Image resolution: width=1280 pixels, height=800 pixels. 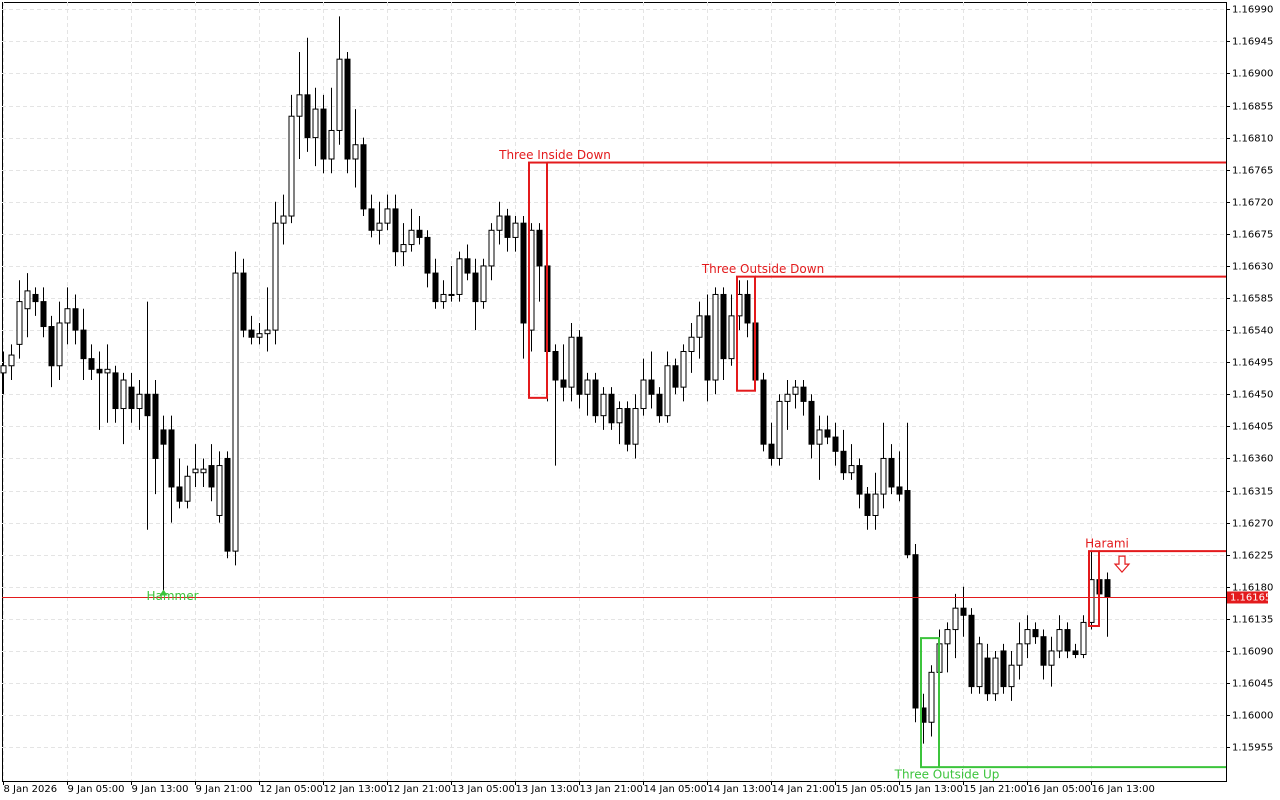 What do you see at coordinates (947, 775) in the screenshot?
I see `pattern-label: Three Outside Up` at bounding box center [947, 775].